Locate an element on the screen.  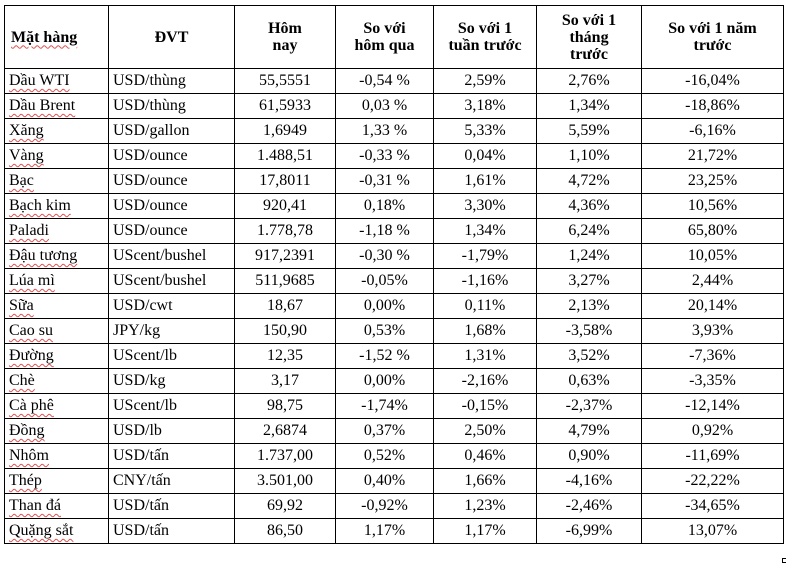
header-item: Mặt hàng is located at coordinates (56, 37).